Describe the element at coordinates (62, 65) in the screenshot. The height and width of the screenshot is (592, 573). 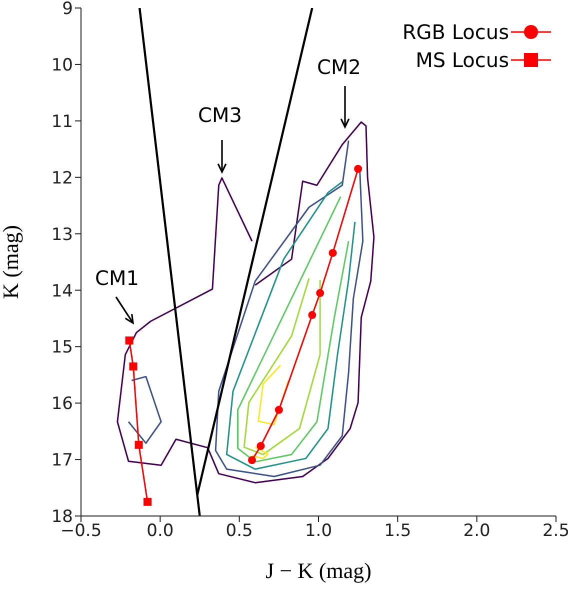
I see `y-tick-label: 10` at that location.